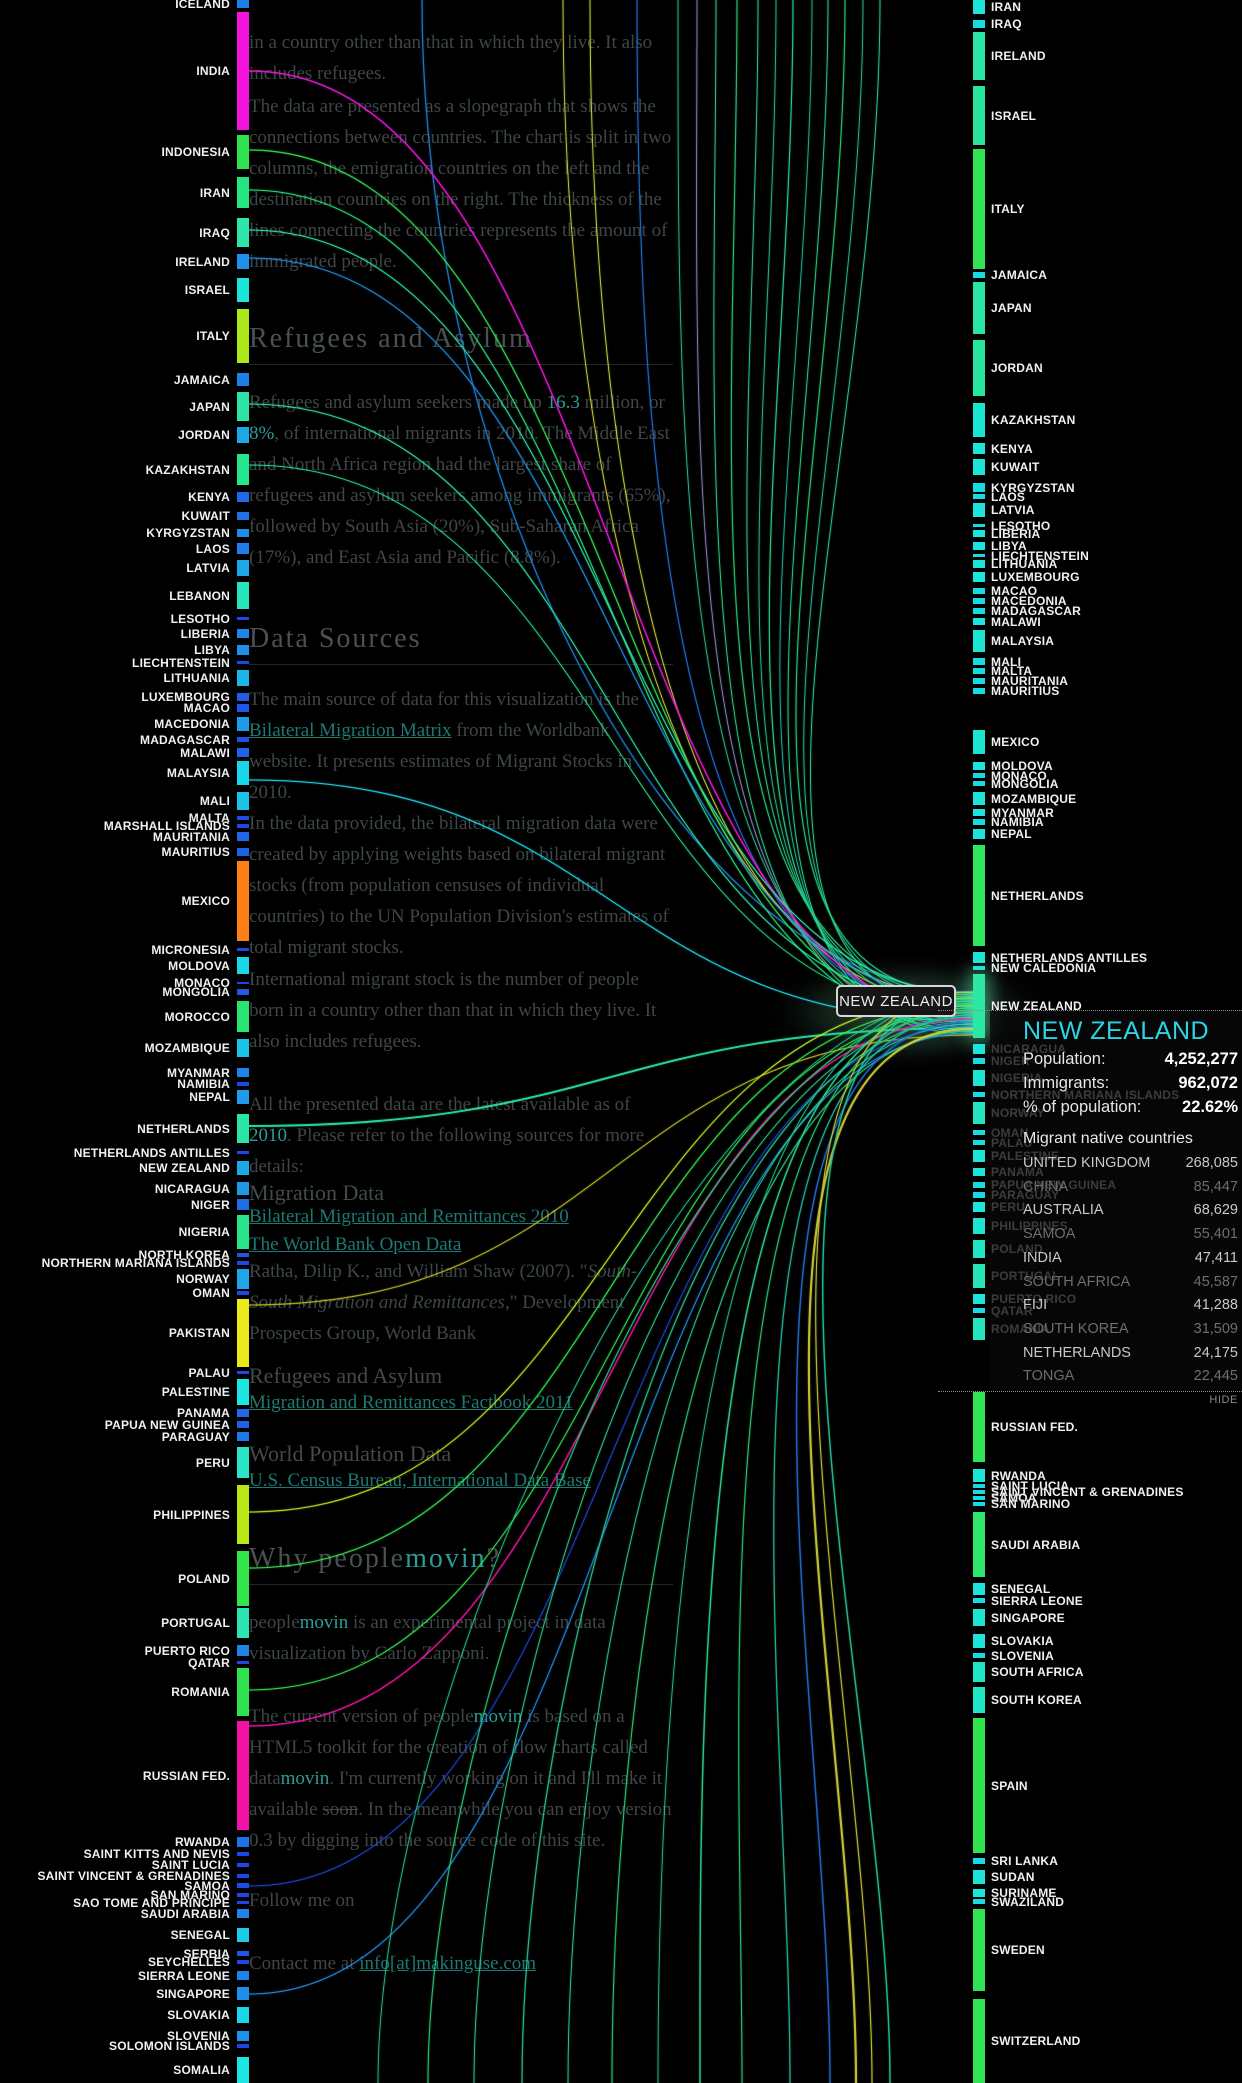  Describe the element at coordinates (1019, 275) in the screenshot. I see `right-country-label: JAMAICA` at that location.